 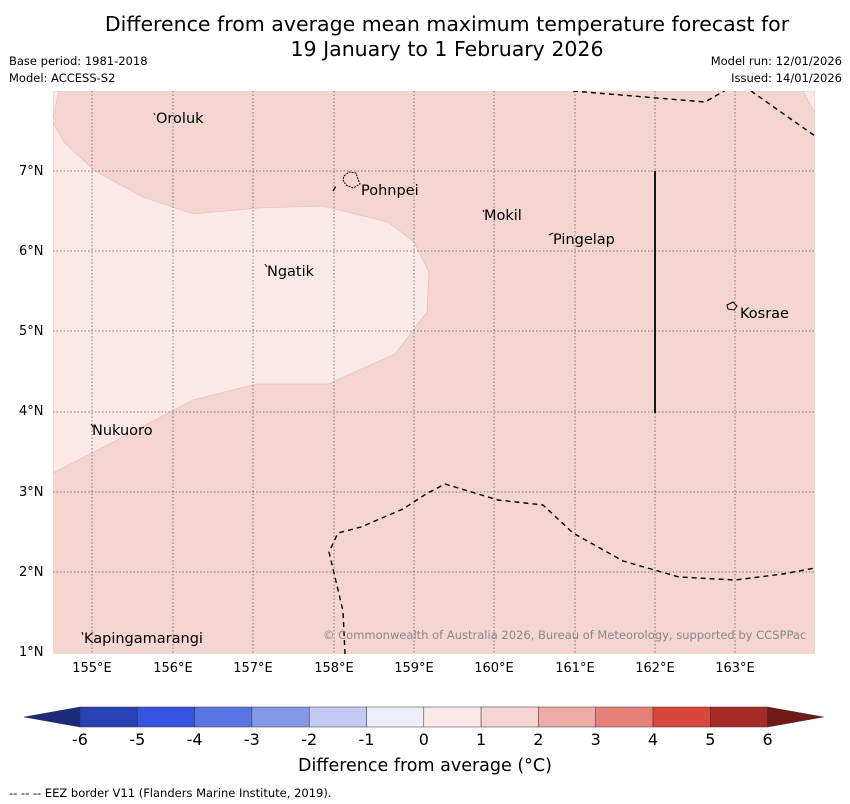 What do you see at coordinates (494, 668) in the screenshot?
I see `lon-label-160e: 160°E` at bounding box center [494, 668].